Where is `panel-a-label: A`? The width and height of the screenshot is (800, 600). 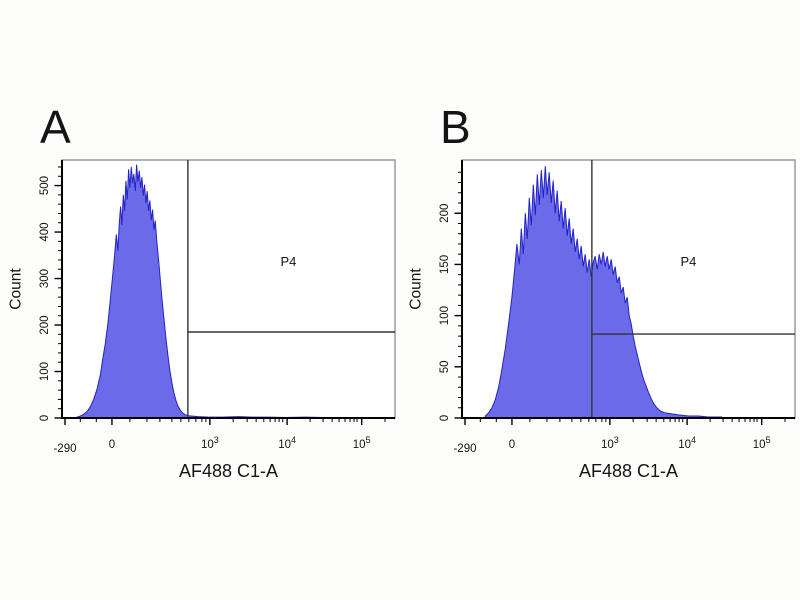
panel-a-label: A is located at coordinates (55, 127).